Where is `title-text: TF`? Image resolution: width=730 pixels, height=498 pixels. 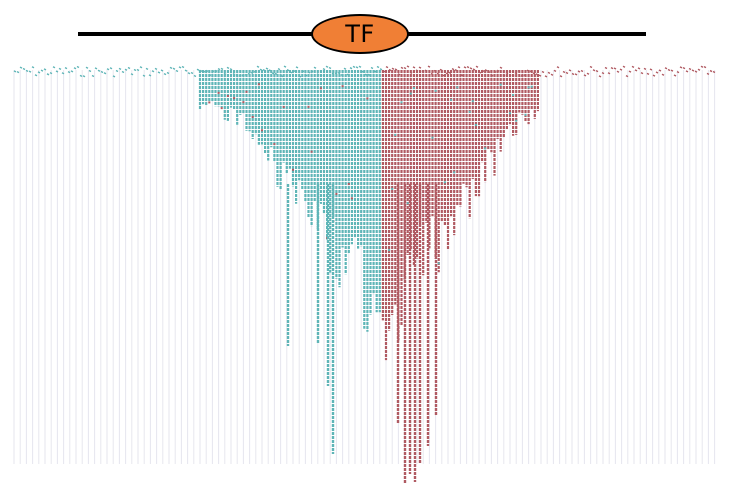
title-text: TF is located at coordinates (360, 34).